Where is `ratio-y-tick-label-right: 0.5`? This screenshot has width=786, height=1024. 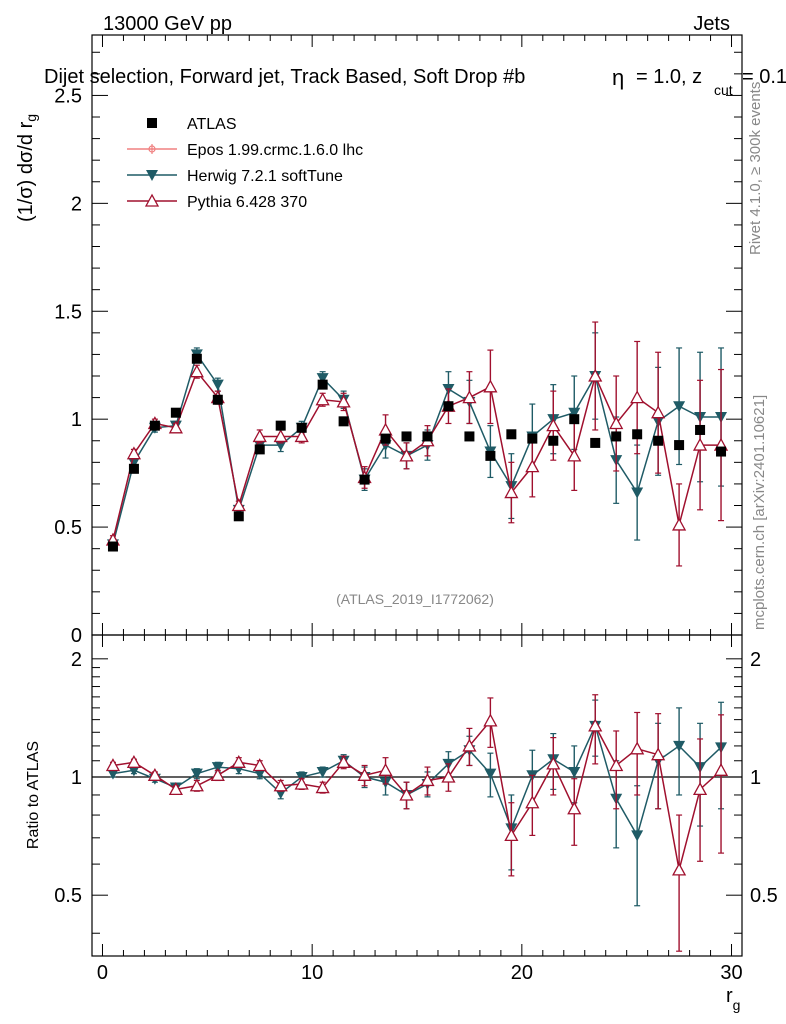 ratio-y-tick-label-right: 0.5 is located at coordinates (764, 896).